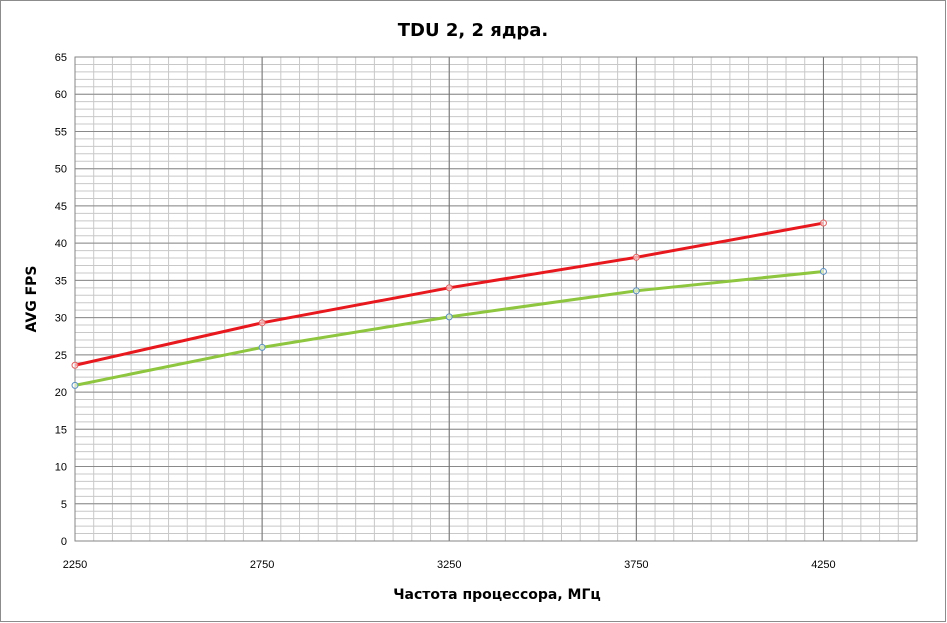 The width and height of the screenshot is (947, 623). What do you see at coordinates (61, 207) in the screenshot?
I see `y-tick-label: 45` at bounding box center [61, 207].